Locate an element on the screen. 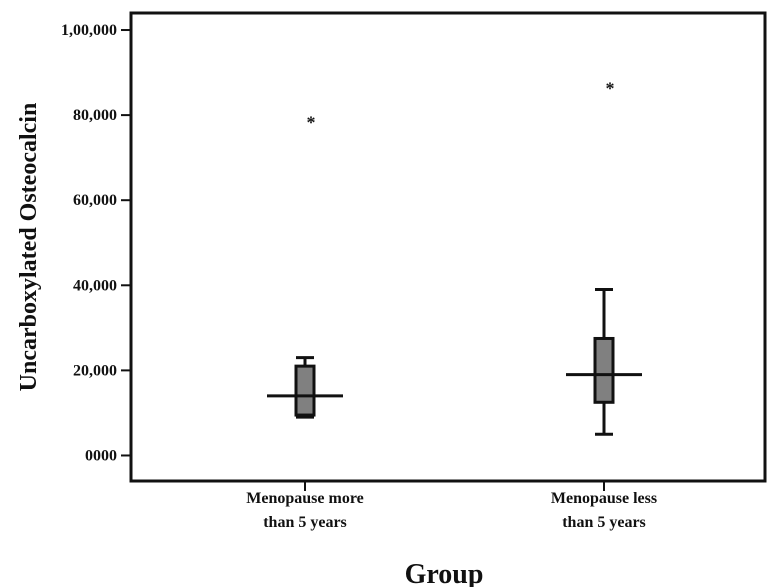  y-tick-label: 40,000 is located at coordinates (95, 285).